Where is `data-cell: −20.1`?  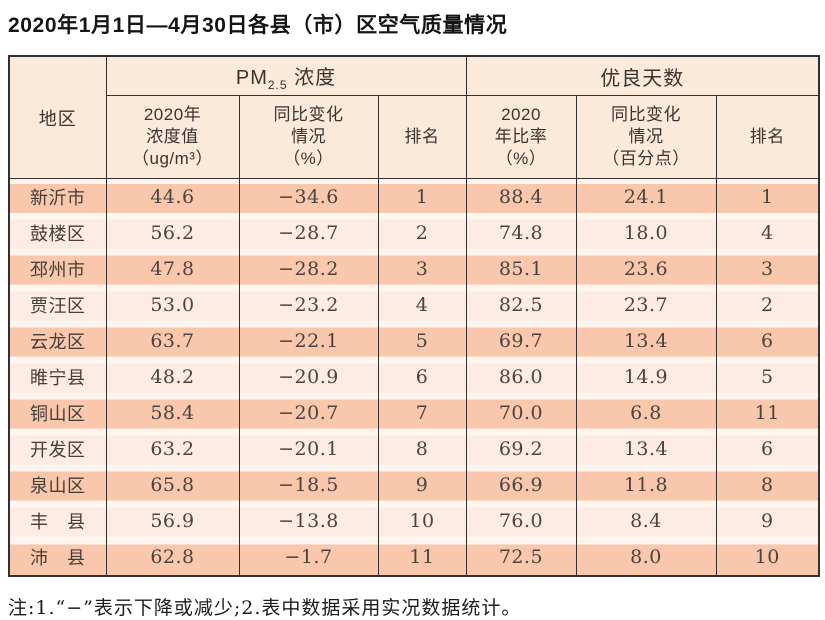 data-cell: −20.1 is located at coordinates (308, 449).